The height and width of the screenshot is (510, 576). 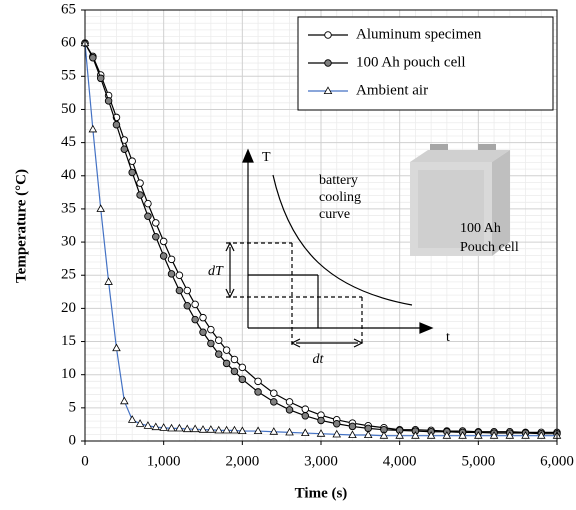 I want to click on y-tick-label: 50, so click(x=68, y=109).